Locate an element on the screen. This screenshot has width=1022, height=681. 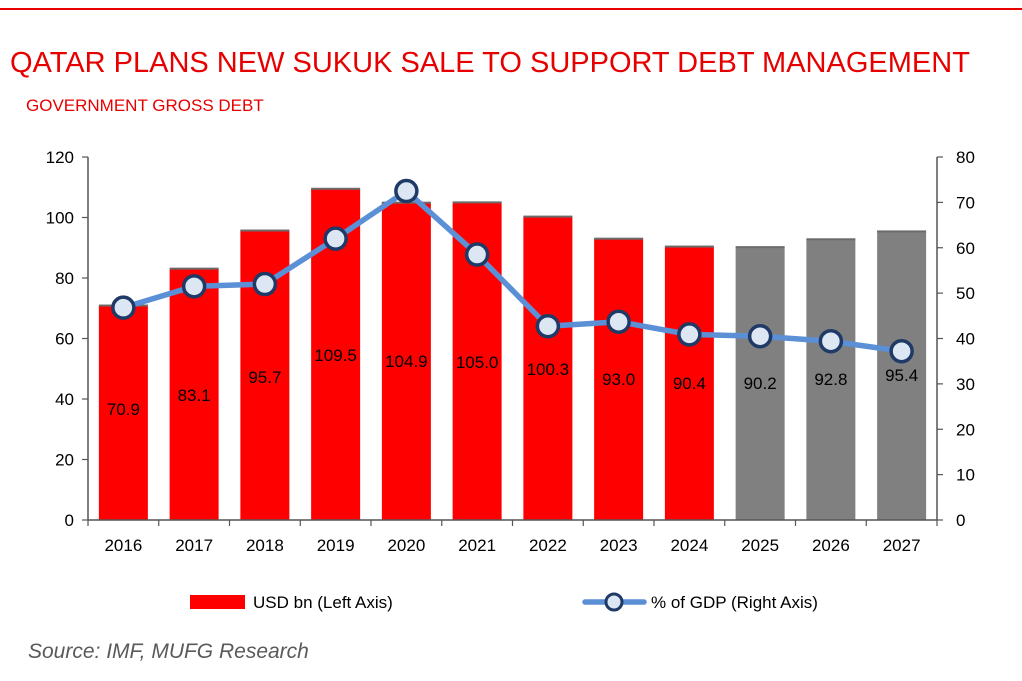
x-tick-label: 2021 is located at coordinates (477, 545).